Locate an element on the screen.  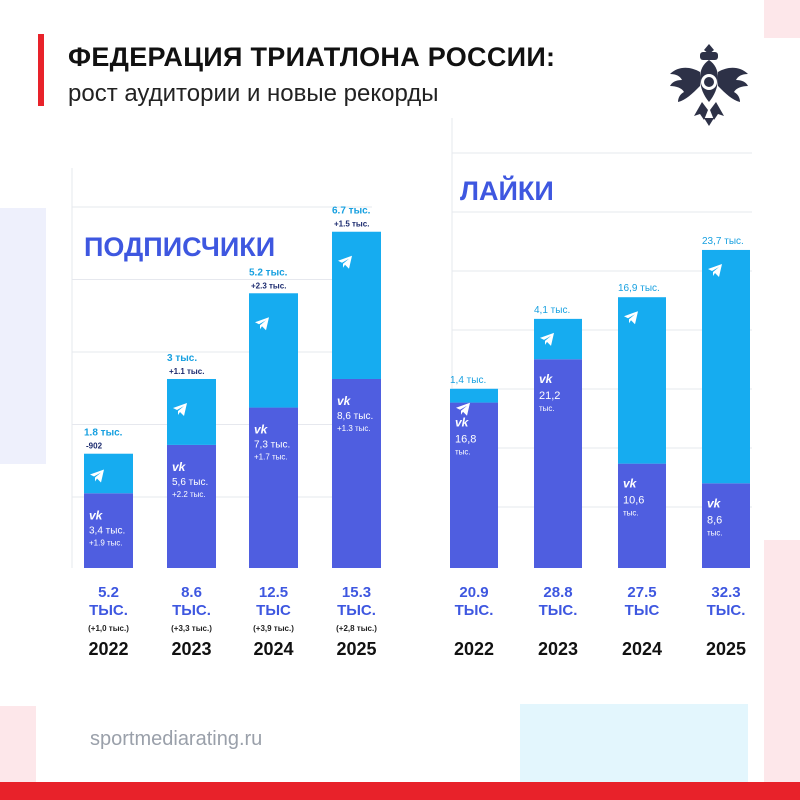
deco-pink-right is located at coordinates (782, 661).